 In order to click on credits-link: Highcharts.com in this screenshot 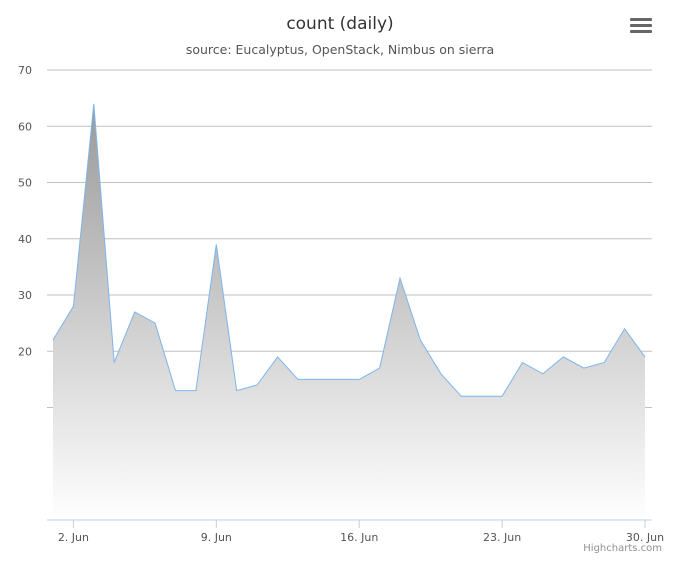, I will do `click(622, 548)`.